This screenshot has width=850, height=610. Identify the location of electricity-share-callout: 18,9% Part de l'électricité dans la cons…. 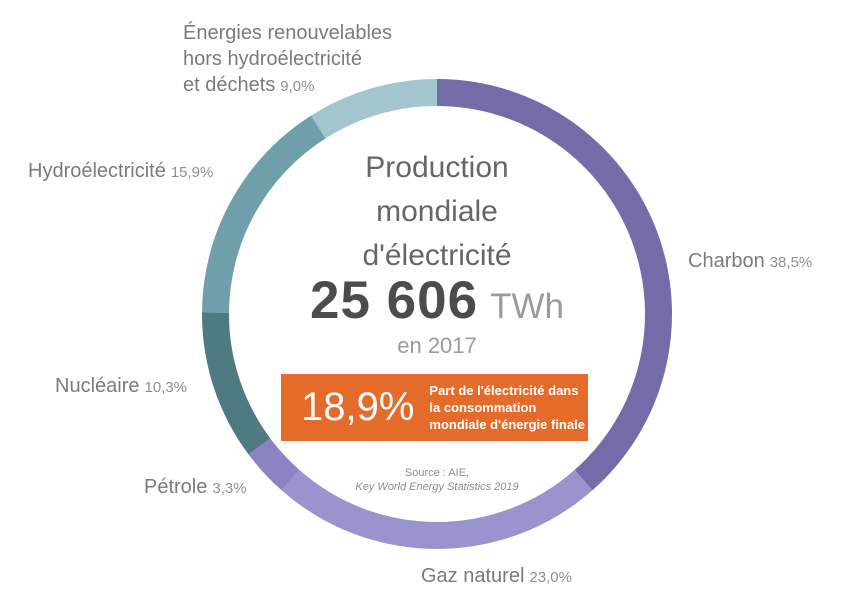
(434, 407).